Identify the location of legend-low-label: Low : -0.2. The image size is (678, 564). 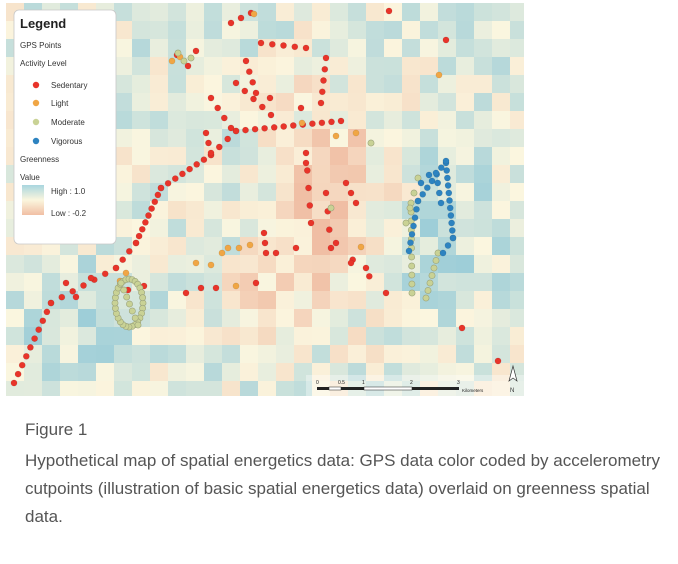
(69, 213).